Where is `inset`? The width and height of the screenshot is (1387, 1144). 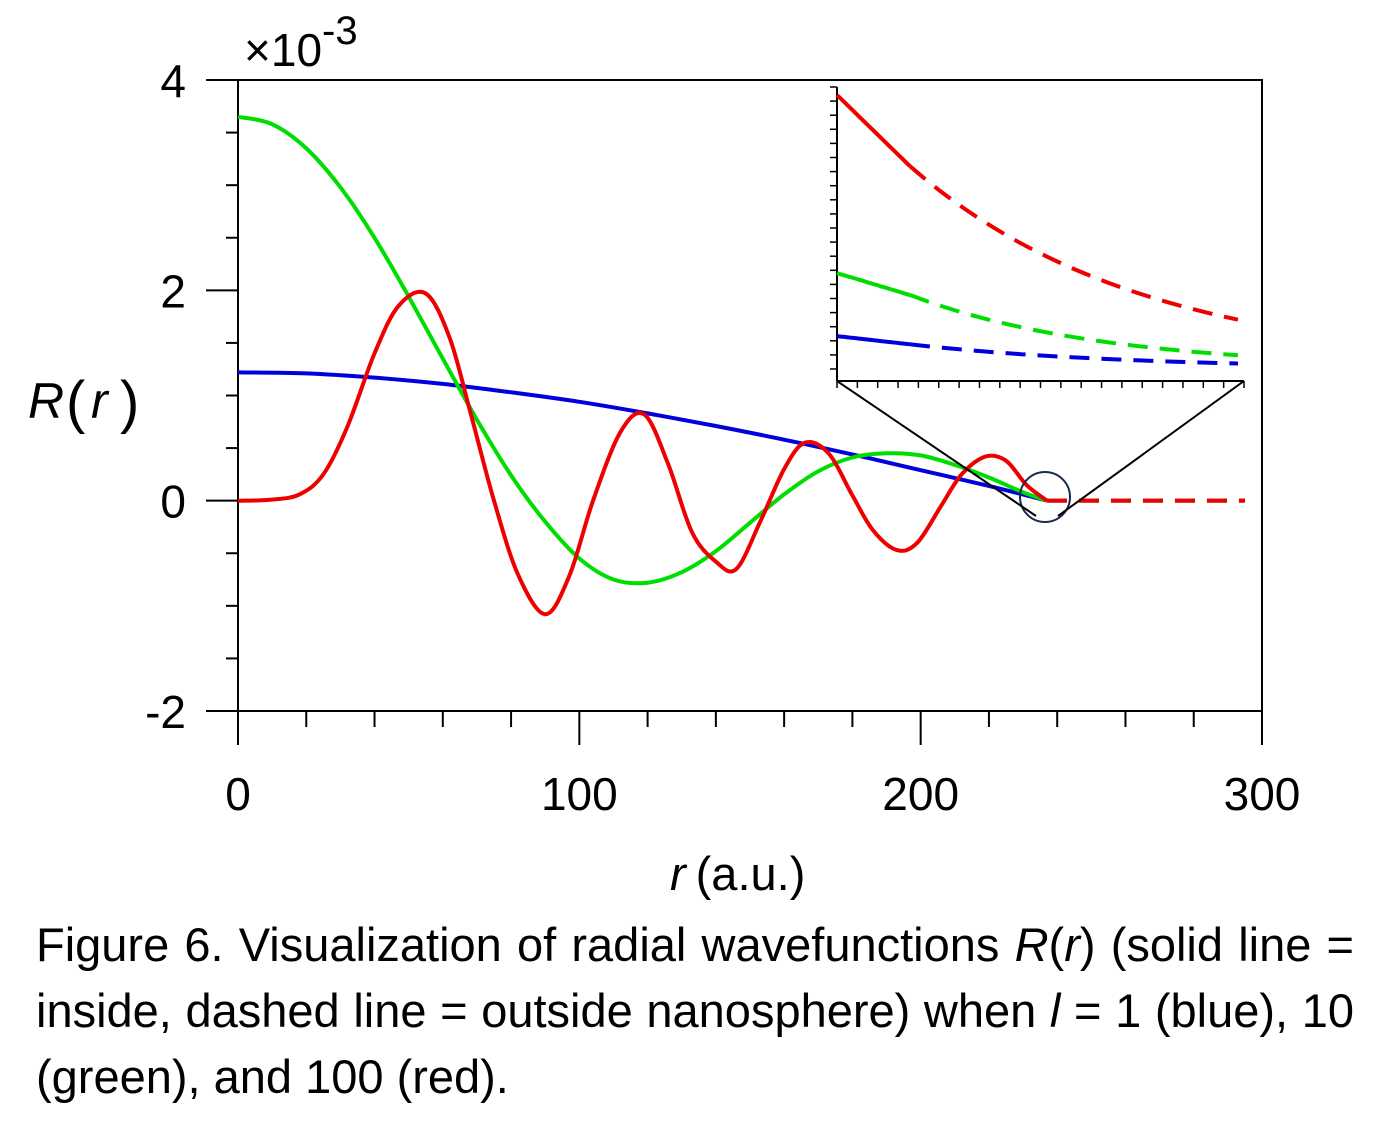 inset is located at coordinates (1037, 237).